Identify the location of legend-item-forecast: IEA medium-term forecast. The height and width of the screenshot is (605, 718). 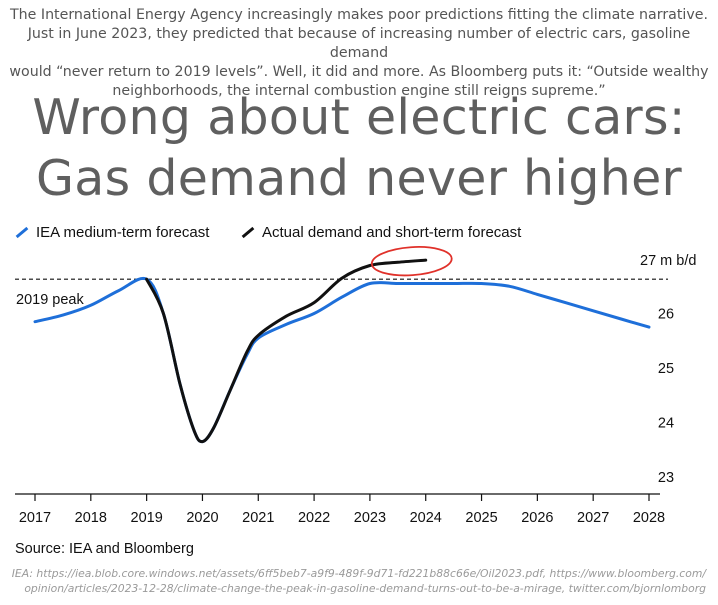
(112, 232).